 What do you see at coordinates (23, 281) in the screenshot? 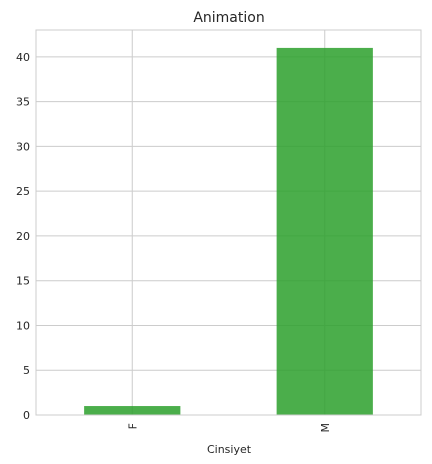
I see `y-tick-label: 15` at bounding box center [23, 281].